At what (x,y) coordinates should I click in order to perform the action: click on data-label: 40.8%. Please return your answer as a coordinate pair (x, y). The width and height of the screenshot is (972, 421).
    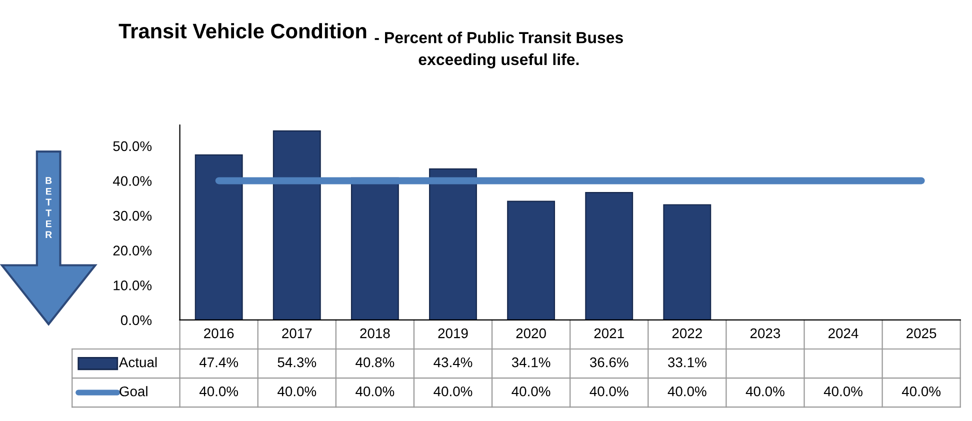
    Looking at the image, I should click on (375, 362).